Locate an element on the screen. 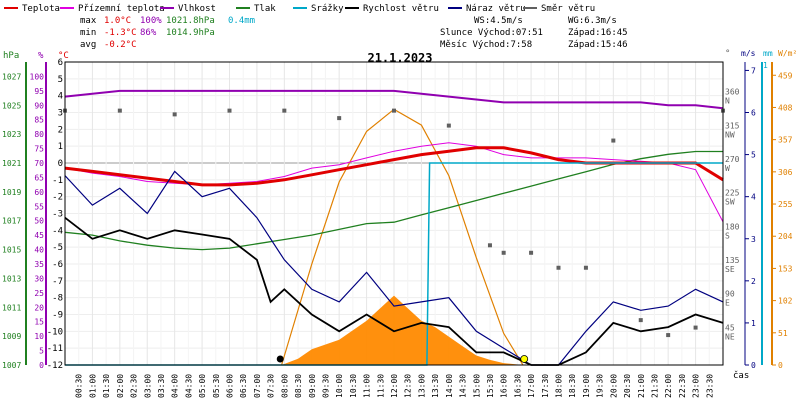 Image resolution: width=800 pixels, height=404 pixels. legend-label: Tlak is located at coordinates (265, 9).